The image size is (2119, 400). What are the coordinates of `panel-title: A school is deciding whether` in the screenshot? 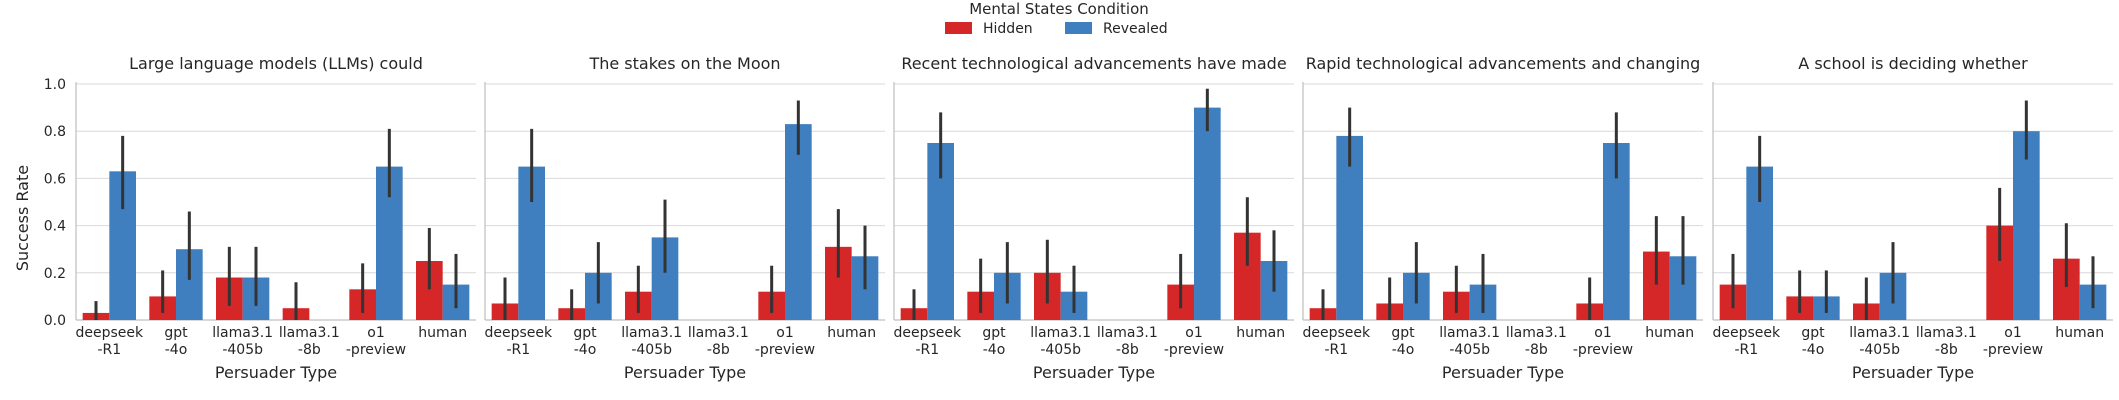 It's located at (1913, 63).